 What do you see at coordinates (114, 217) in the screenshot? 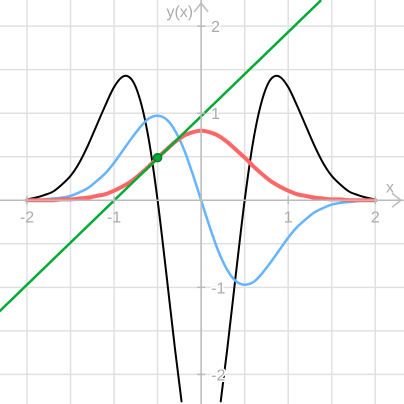
I see `x-tick-label: -1` at bounding box center [114, 217].